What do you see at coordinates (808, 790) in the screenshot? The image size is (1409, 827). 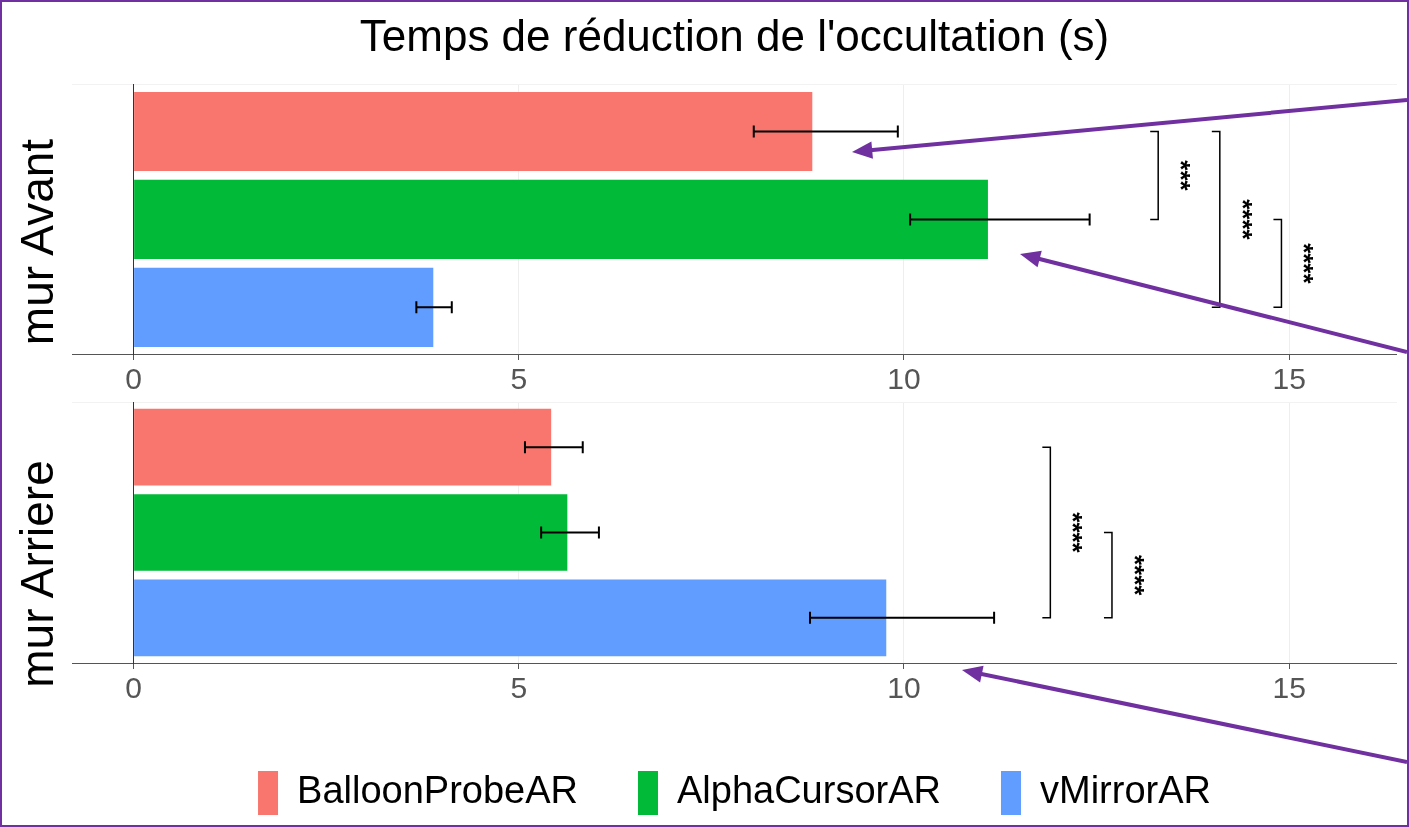 I see `legend-label: AlphaCursorAR` at bounding box center [808, 790].